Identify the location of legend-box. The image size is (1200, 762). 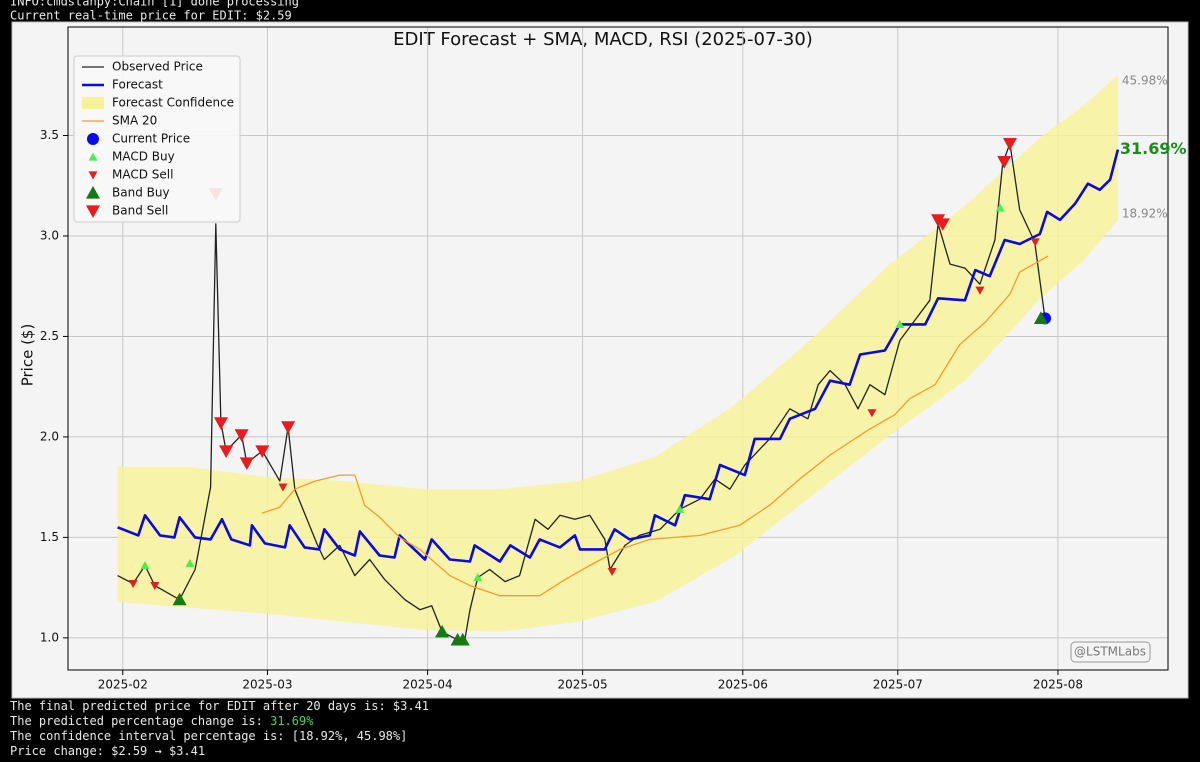
(157, 139).